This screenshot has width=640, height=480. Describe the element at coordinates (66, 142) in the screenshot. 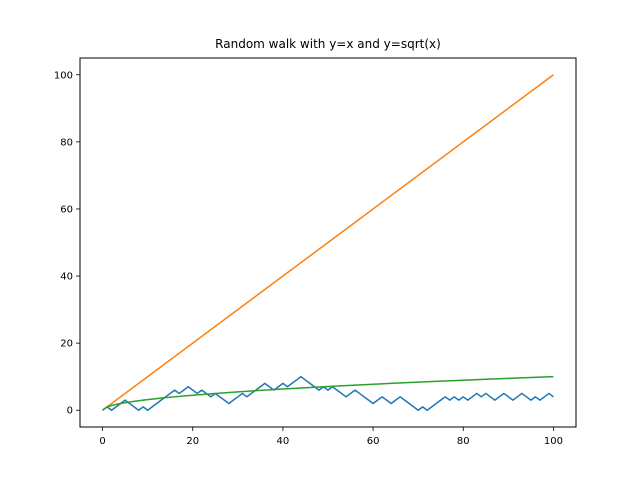

I see `y-tick-label: 80` at that location.